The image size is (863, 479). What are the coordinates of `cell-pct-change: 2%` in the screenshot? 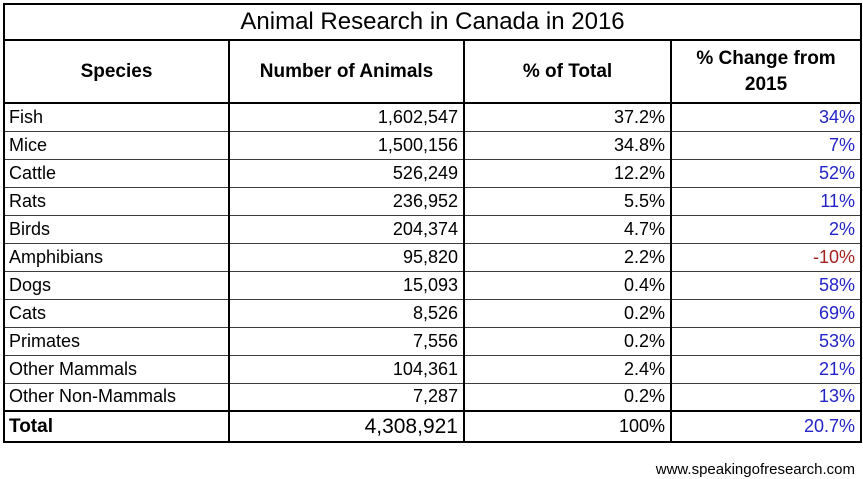 It's located at (765, 229).